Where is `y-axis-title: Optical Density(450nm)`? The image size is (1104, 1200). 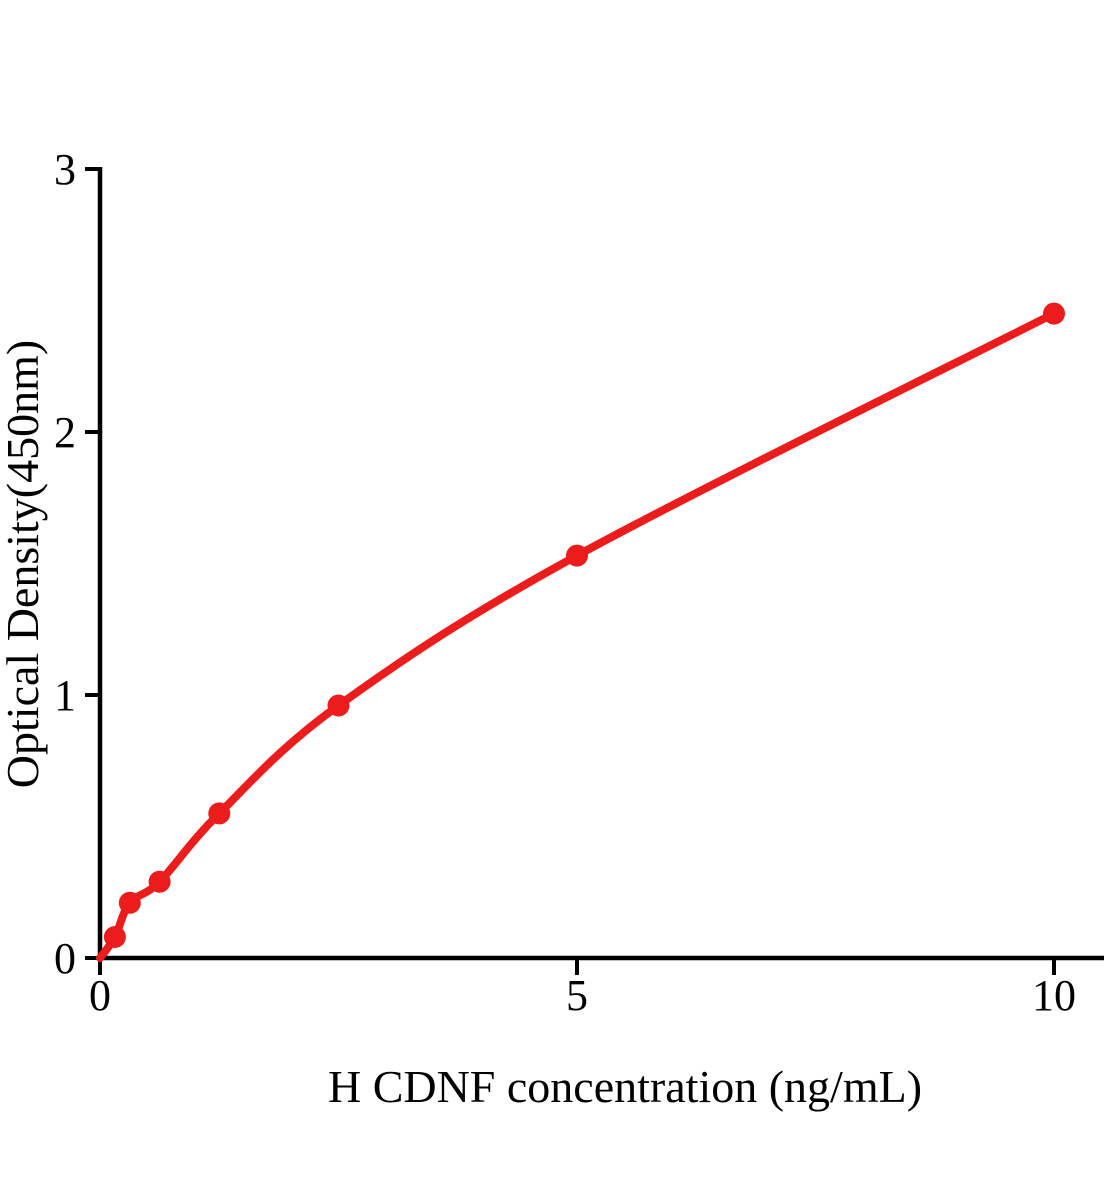 y-axis-title: Optical Density(450nm) is located at coordinates (24, 564).